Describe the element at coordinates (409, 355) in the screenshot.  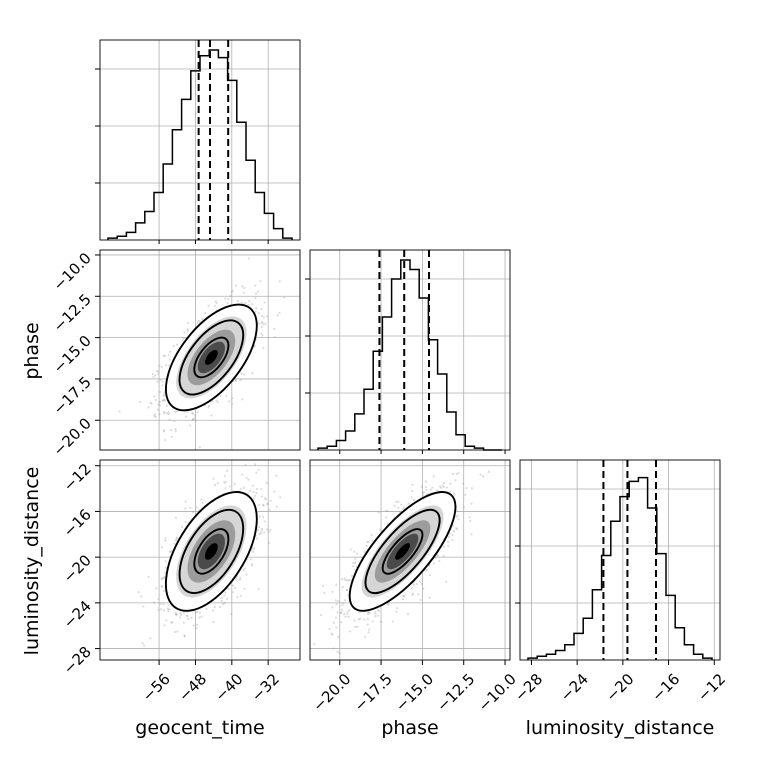
I see `histogram-step-phase` at that location.